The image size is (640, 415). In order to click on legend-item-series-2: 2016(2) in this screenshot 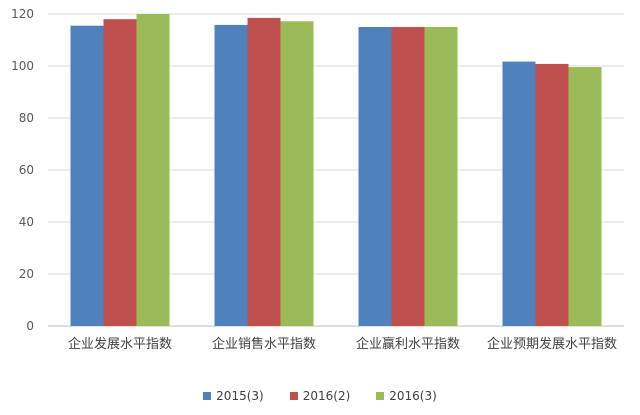, I will do `click(320, 396)`.